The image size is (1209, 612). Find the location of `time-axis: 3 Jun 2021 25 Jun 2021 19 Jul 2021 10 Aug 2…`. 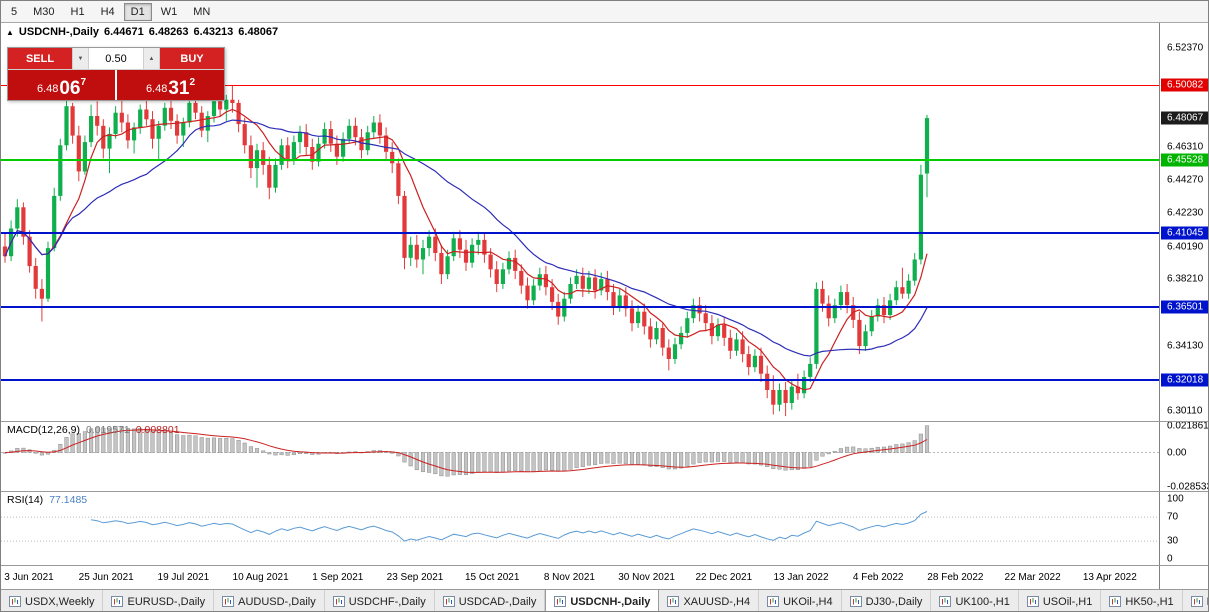

time-axis: 3 Jun 2021 25 Jun 2021 19 Jul 2021 10 Aug 2… is located at coordinates (580, 577).